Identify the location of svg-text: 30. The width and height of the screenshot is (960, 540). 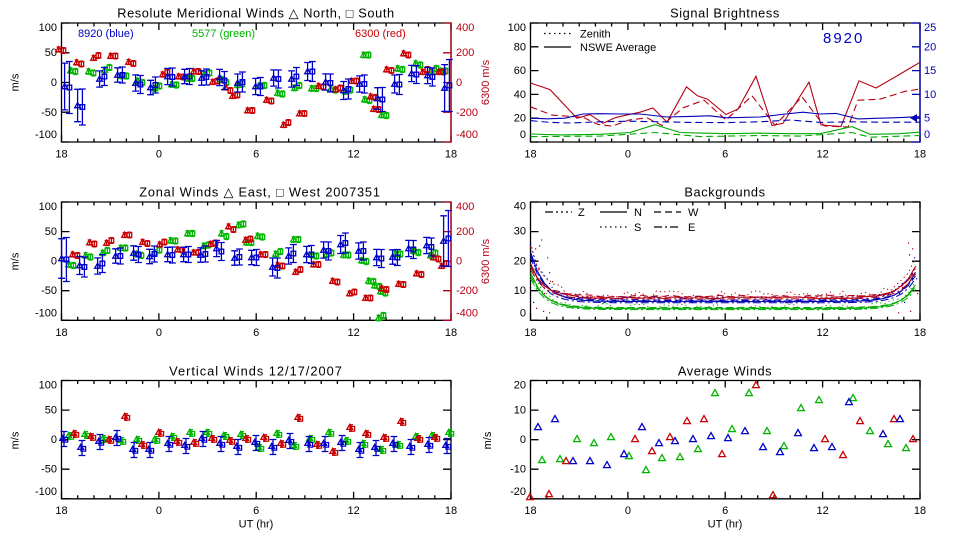
(520, 232).